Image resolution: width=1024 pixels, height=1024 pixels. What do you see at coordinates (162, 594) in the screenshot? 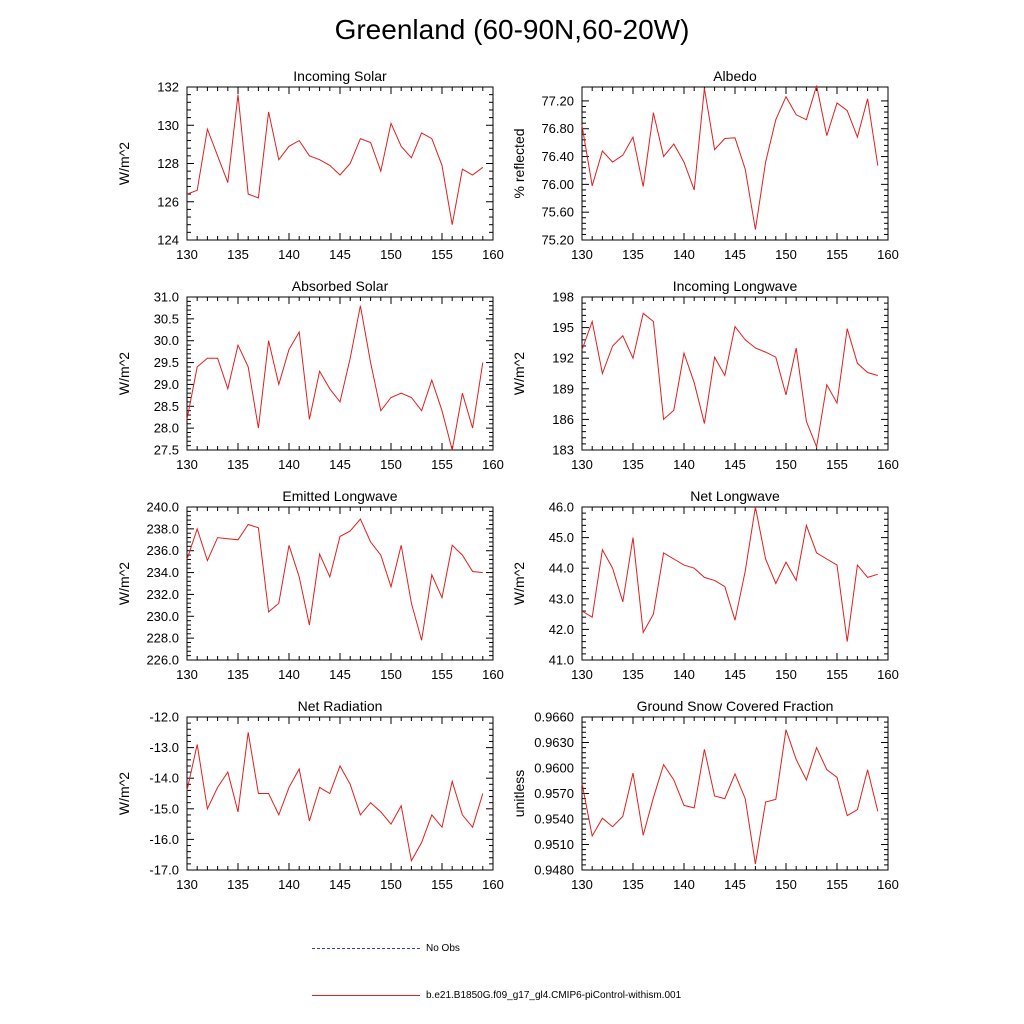
I see `y-tick-label: 232.0` at bounding box center [162, 594].